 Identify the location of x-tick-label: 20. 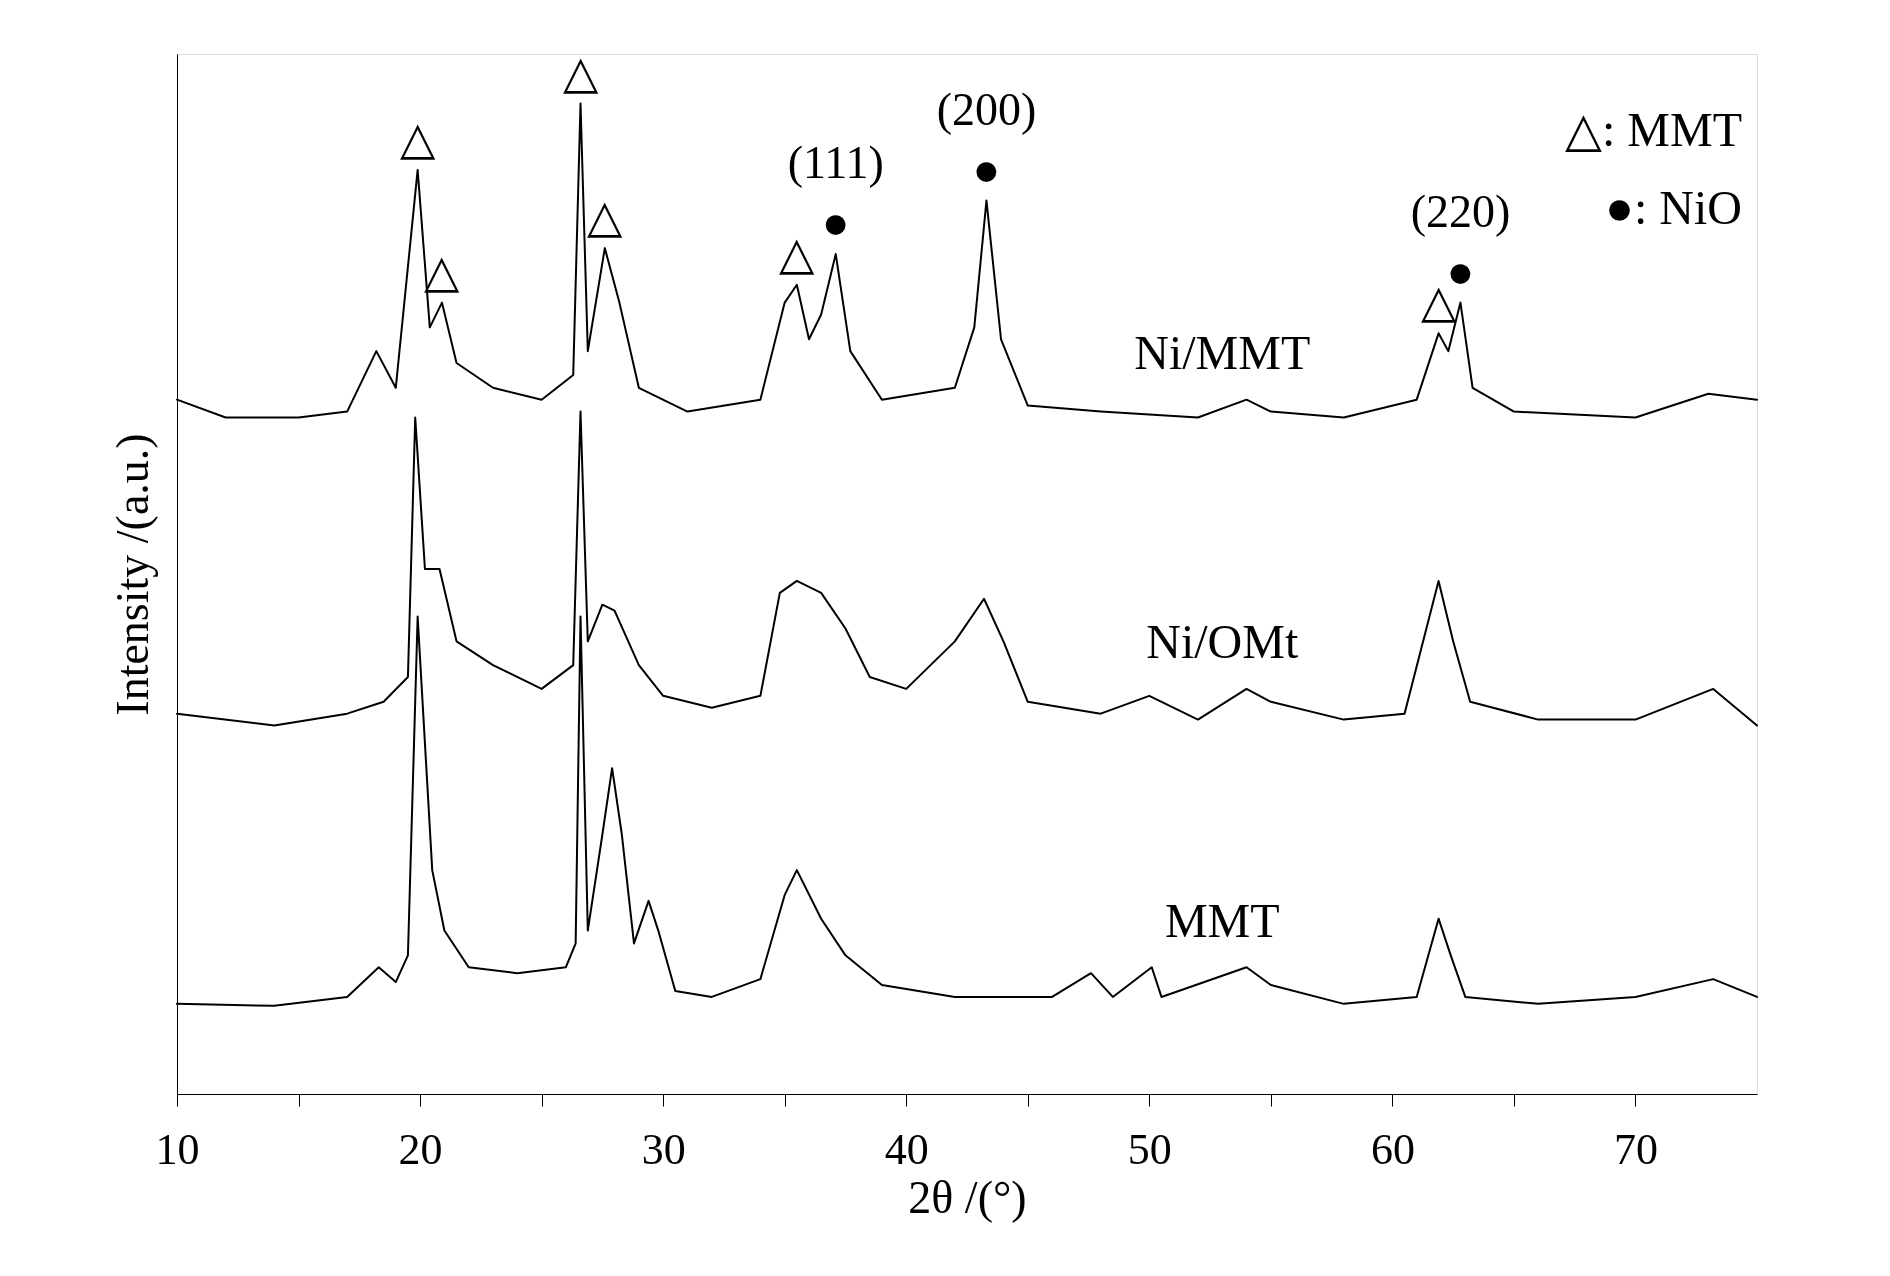
(420, 1149).